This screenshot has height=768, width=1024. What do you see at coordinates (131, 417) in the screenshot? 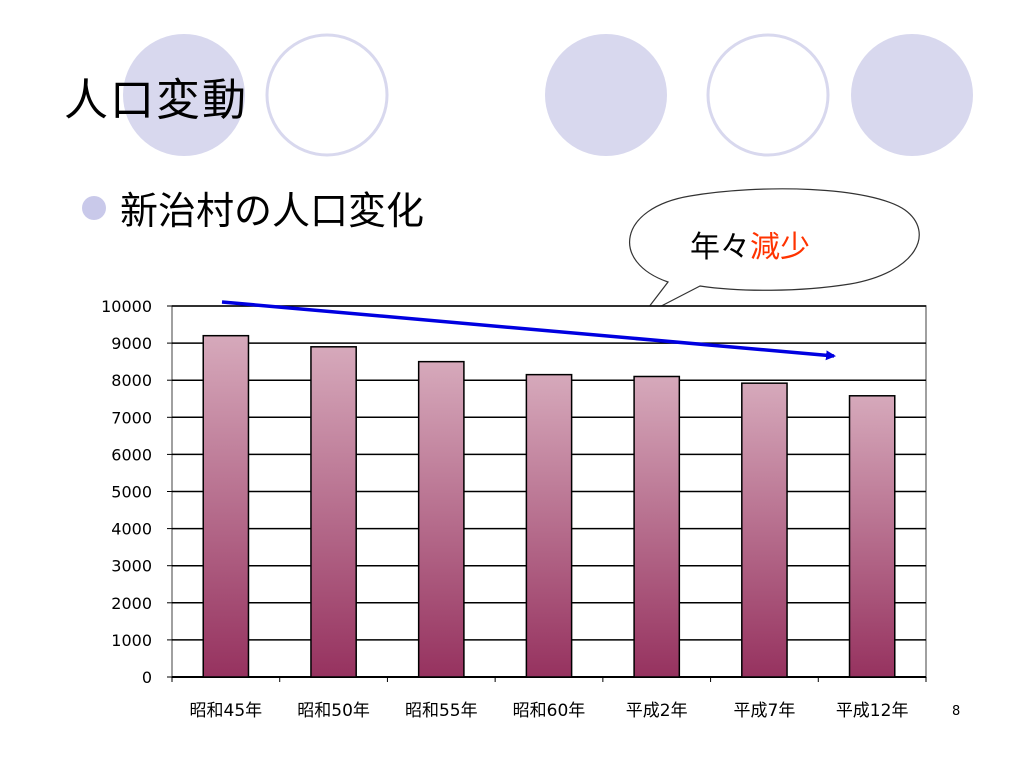
I see `y-tick-label: 7000` at bounding box center [131, 417].